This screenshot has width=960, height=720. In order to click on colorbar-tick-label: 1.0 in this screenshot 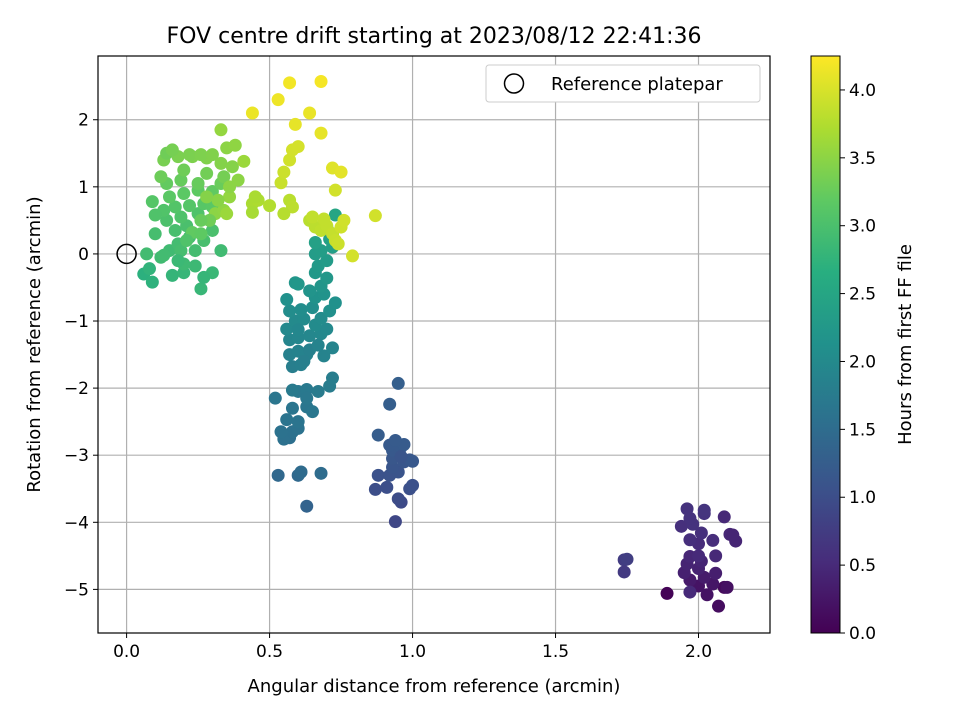, I will do `click(862, 498)`.